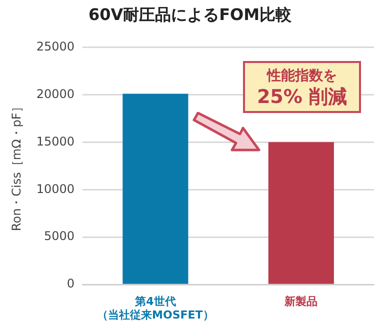 The height and width of the screenshot is (327, 386). I want to click on y-tick-label: 10000, so click(55, 189).